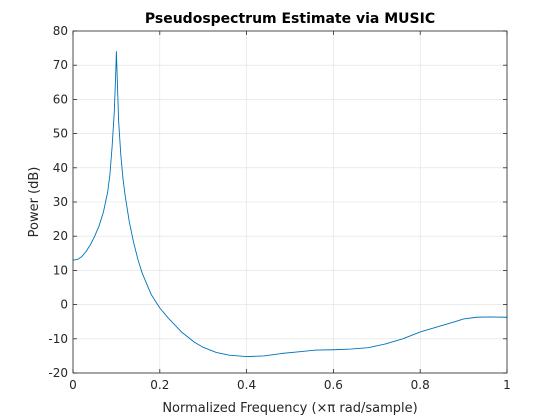 This screenshot has height=420, width=560. What do you see at coordinates (333, 385) in the screenshot?
I see `x-tick-label: 0.6` at bounding box center [333, 385].